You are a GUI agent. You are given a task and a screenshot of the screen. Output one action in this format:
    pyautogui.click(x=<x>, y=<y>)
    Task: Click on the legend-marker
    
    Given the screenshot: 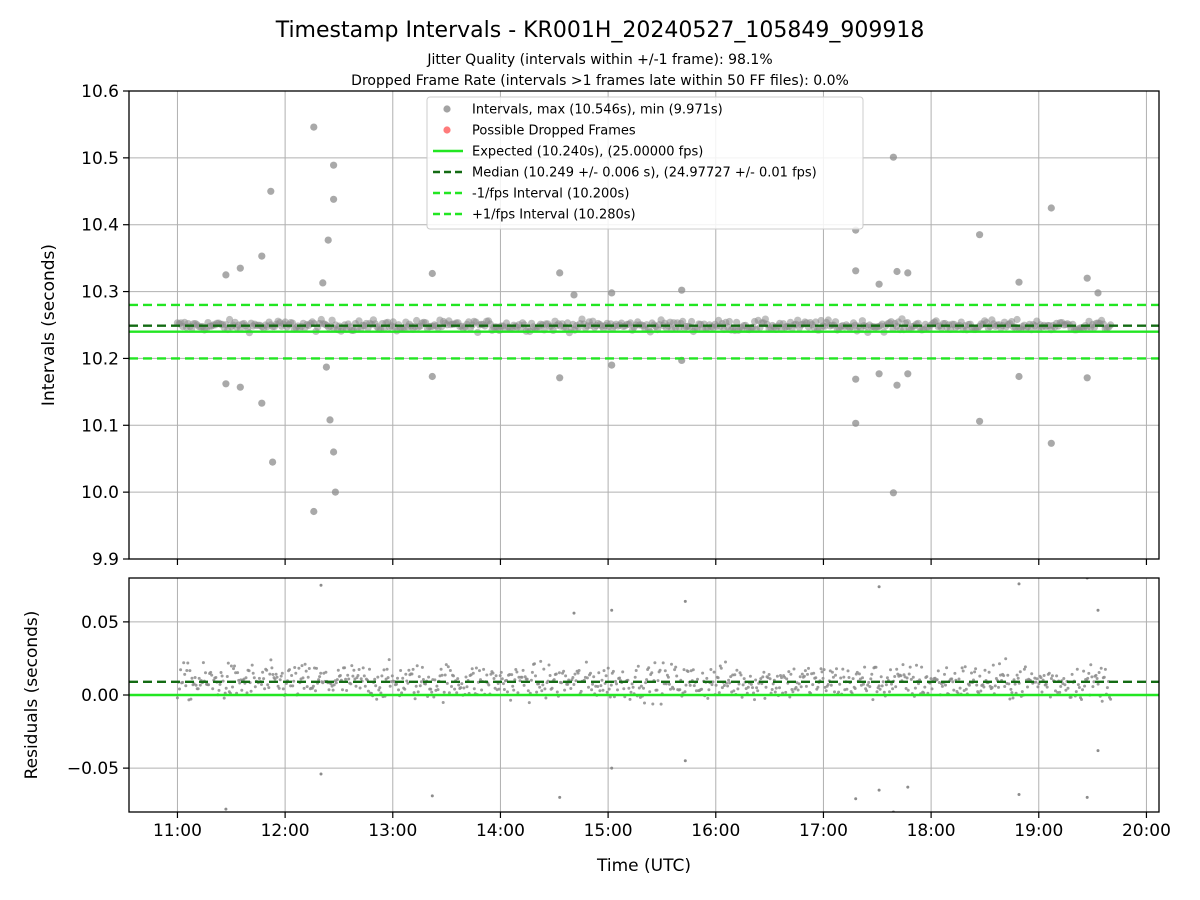 What is the action you would take?
    pyautogui.click(x=447, y=109)
    